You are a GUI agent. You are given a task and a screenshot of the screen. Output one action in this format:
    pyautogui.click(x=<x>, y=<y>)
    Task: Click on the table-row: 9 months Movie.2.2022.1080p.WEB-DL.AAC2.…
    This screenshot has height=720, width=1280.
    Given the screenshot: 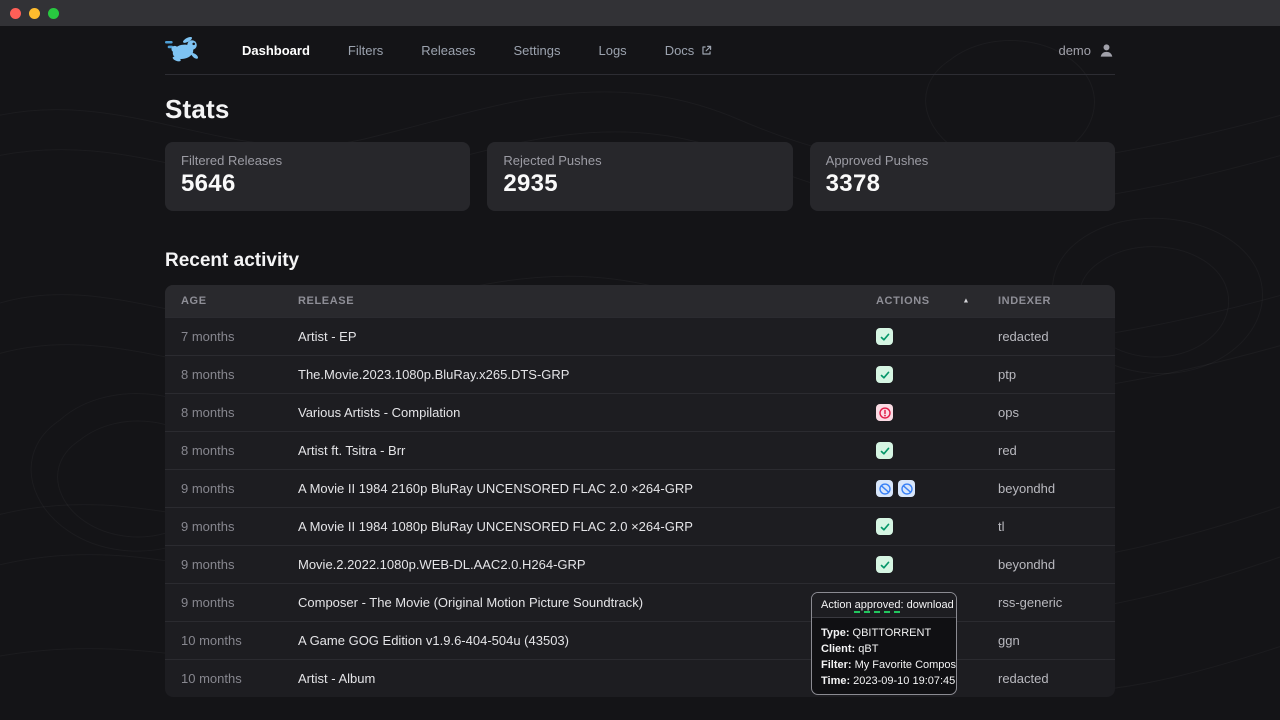 What is the action you would take?
    pyautogui.click(x=640, y=564)
    